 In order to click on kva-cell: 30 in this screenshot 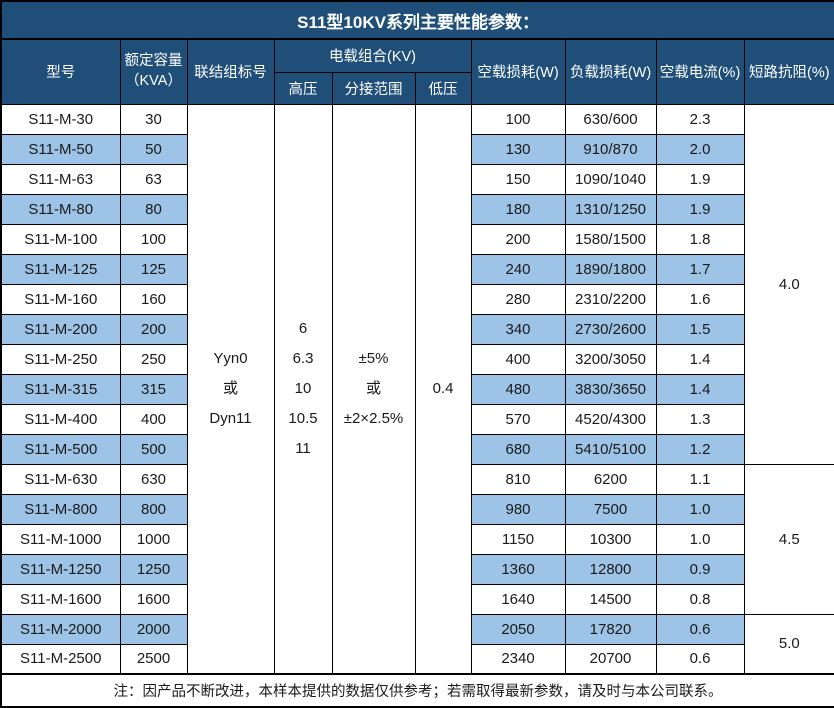, I will do `click(153, 119)`.